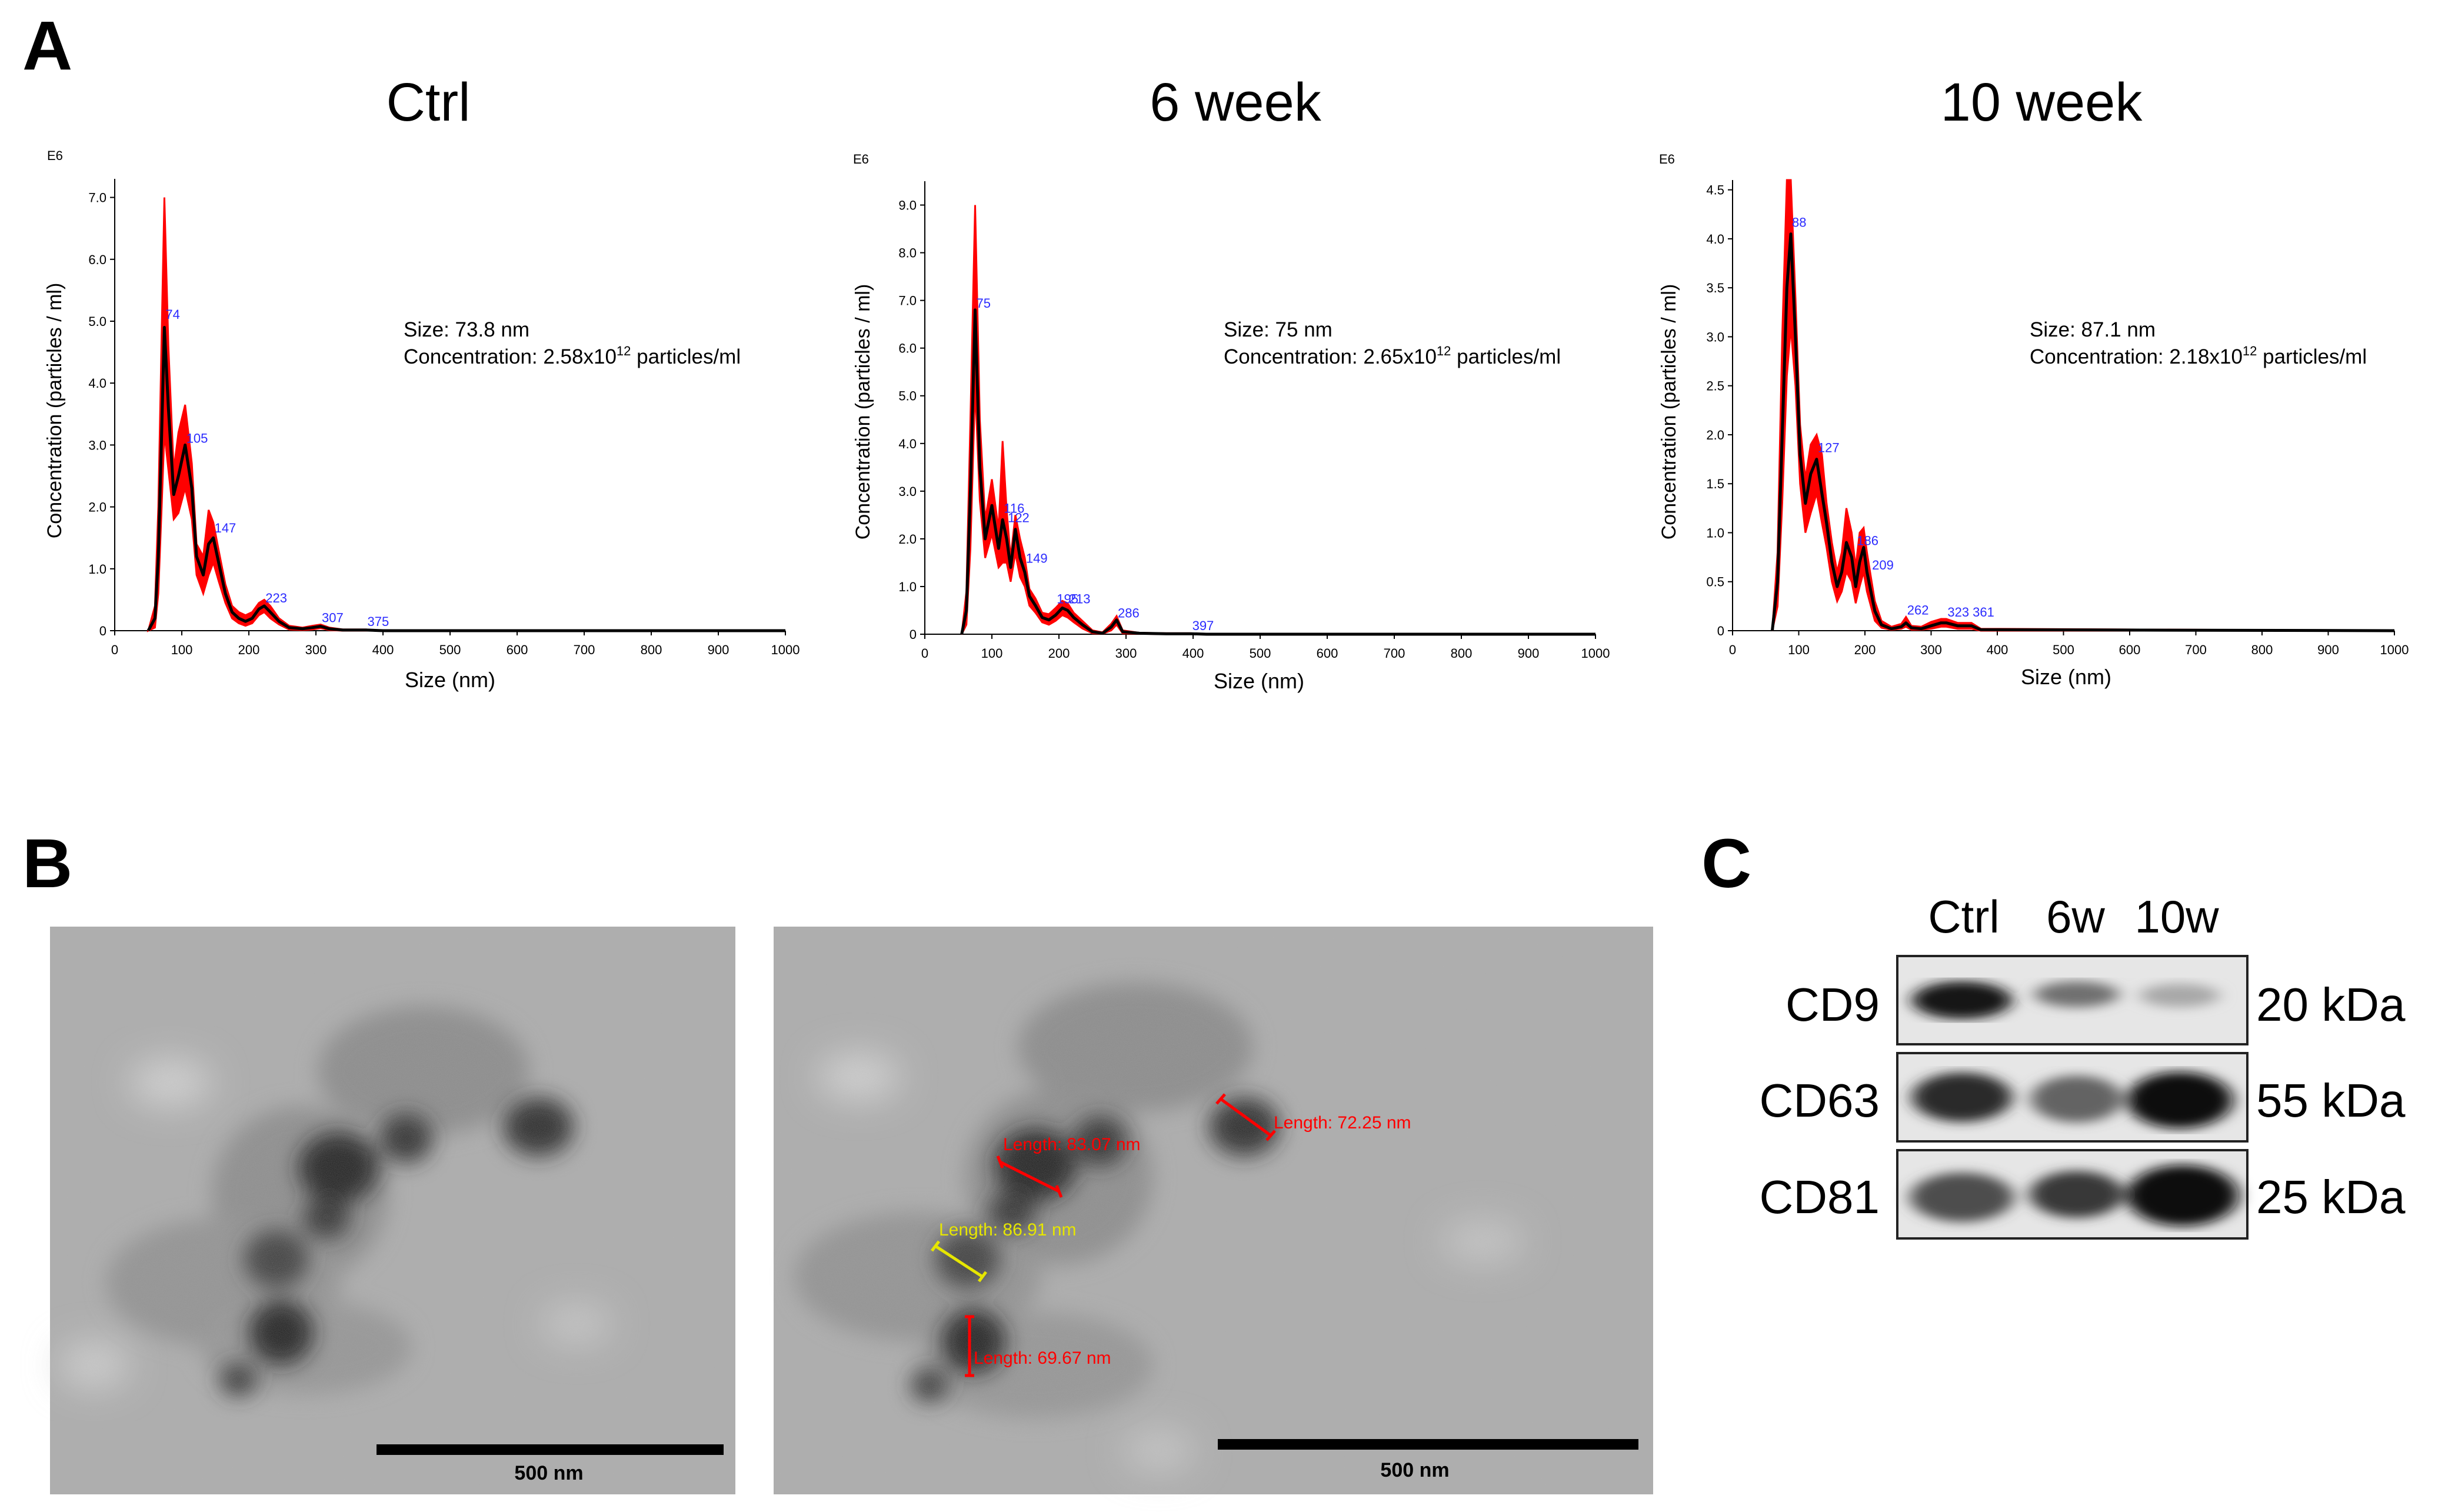  I want to click on y-tick-label: 1.5, so click(1715, 484).